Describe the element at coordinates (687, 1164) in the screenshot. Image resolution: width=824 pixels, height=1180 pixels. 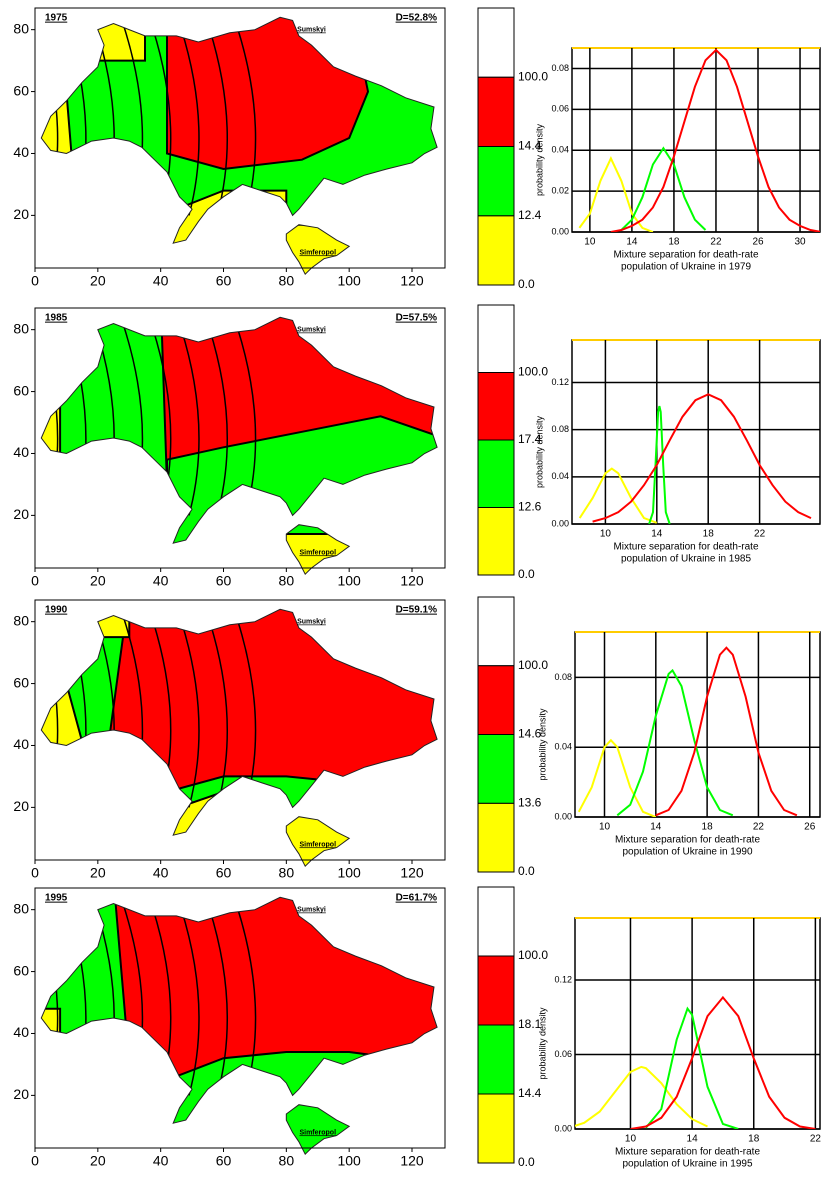
I see `x-axis-label: population of Ukraine in 1995` at that location.